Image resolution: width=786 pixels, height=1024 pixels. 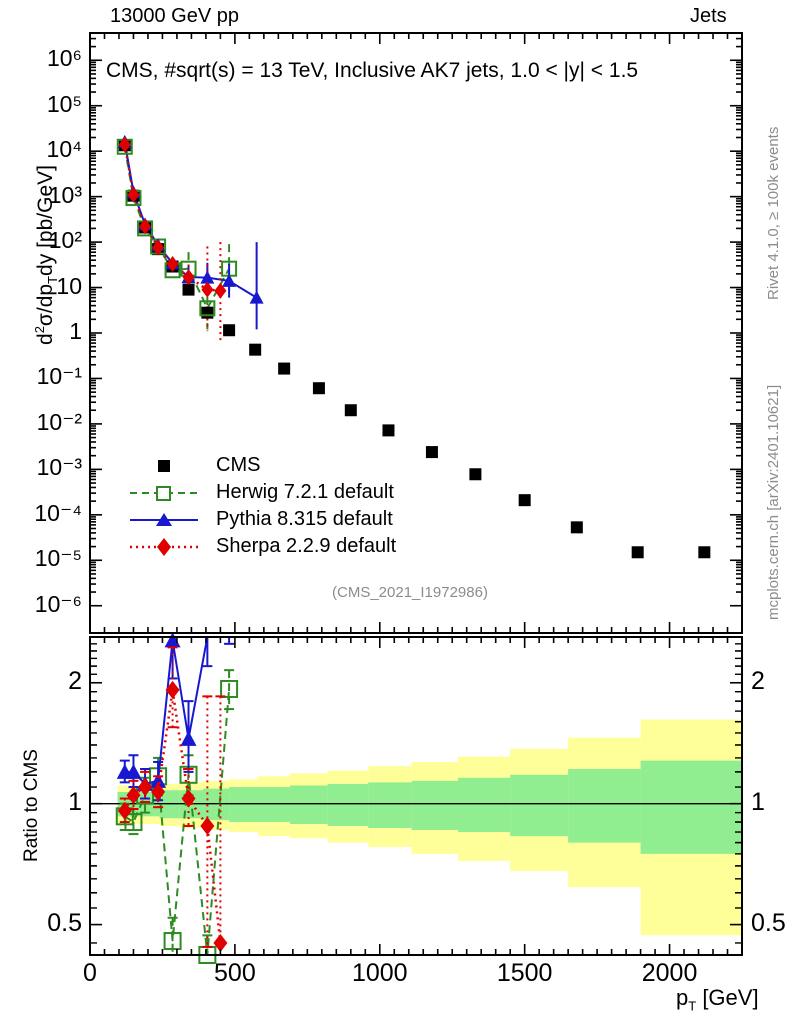 What do you see at coordinates (305, 492) in the screenshot?
I see `legend-label-herwig: Herwig 7.2.1 default` at bounding box center [305, 492].